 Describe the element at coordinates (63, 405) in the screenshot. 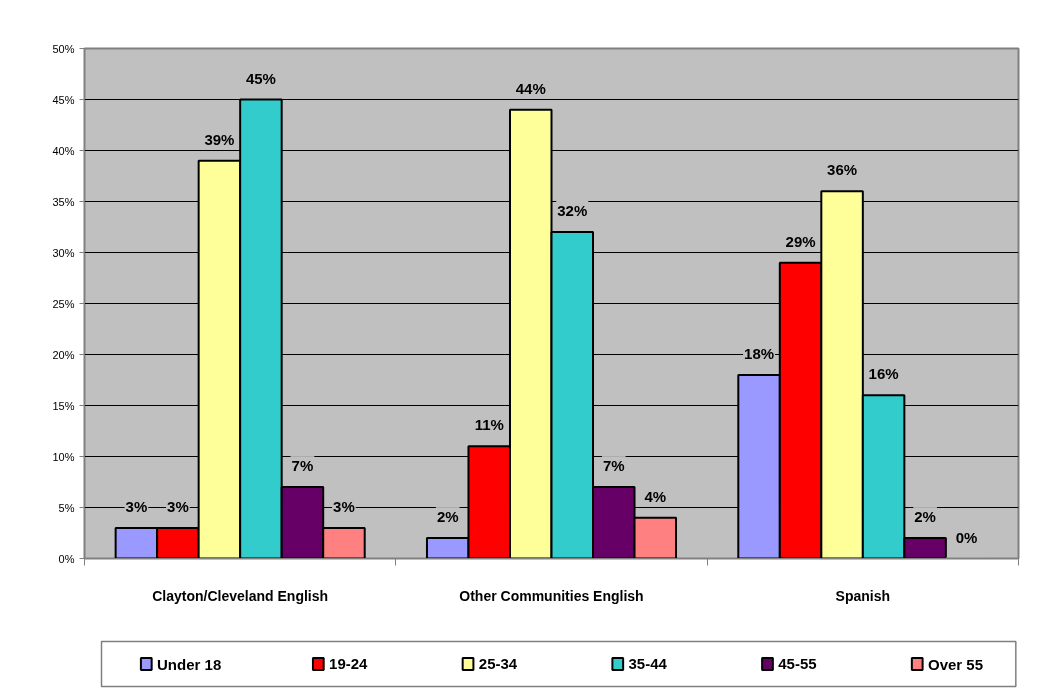

I see `y-tick-label: 15%` at that location.